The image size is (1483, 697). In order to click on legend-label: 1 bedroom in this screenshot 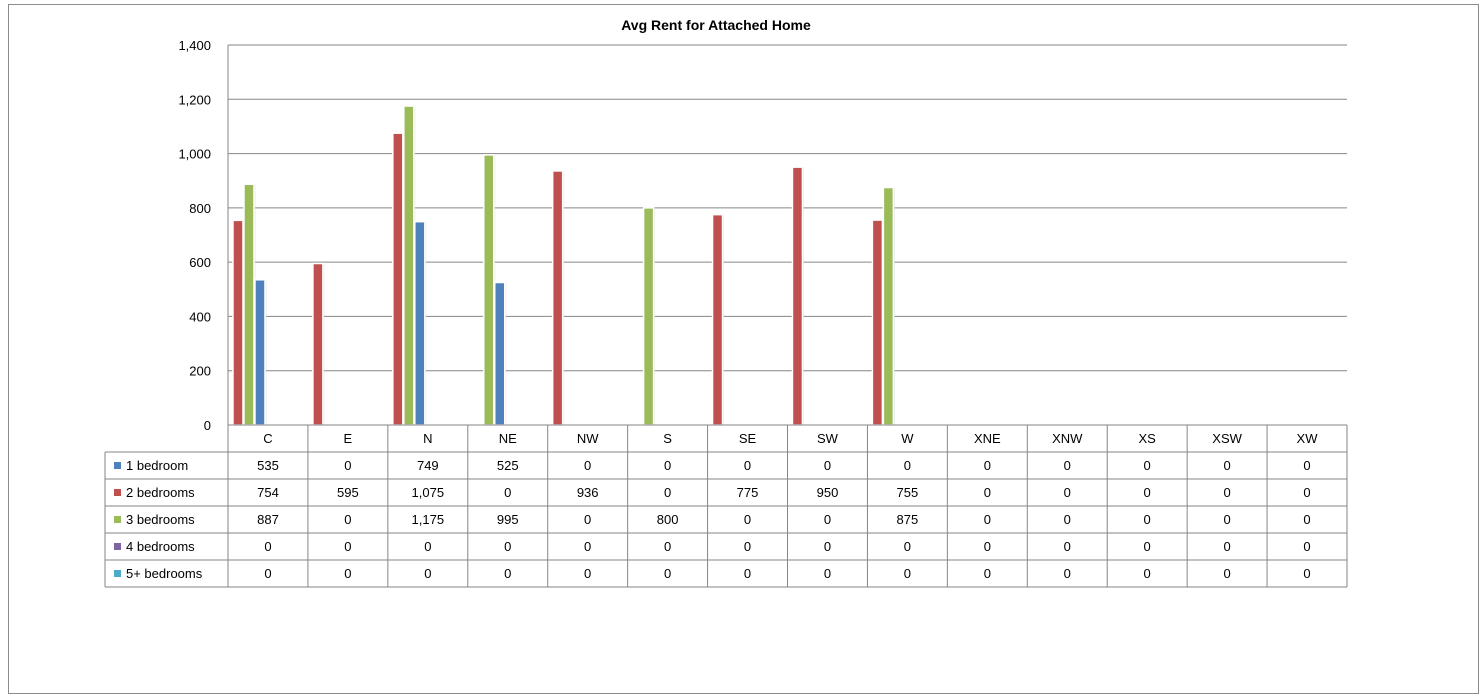, I will do `click(157, 465)`.